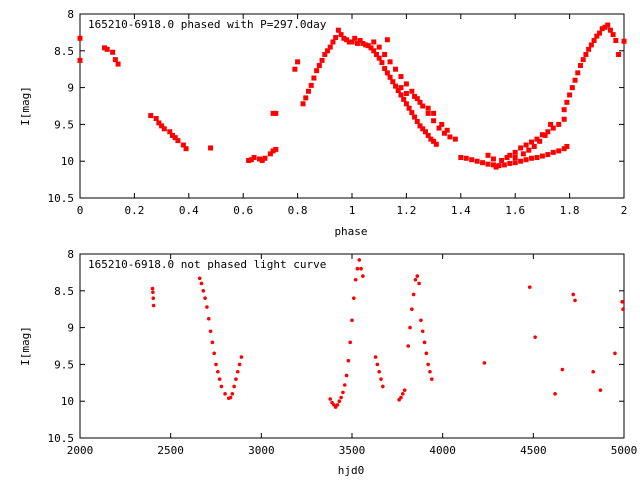  Describe the element at coordinates (64, 51) in the screenshot. I see `y-tick-label: 8.5` at that location.